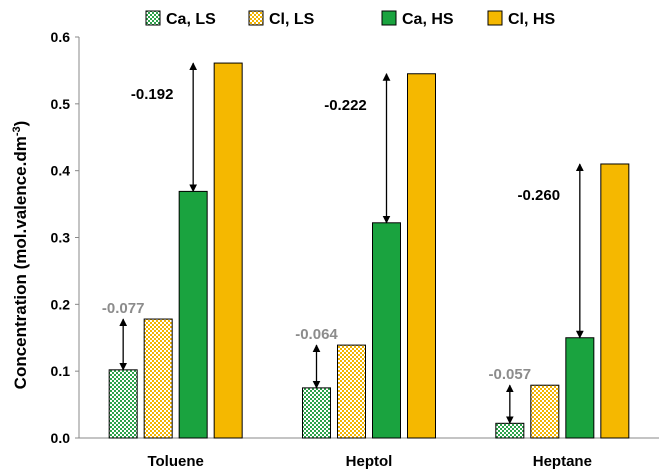 Image resolution: width=659 pixels, height=471 pixels. Describe the element at coordinates (389, 18) in the screenshot. I see `legend-swatch-ca-hs` at that location.